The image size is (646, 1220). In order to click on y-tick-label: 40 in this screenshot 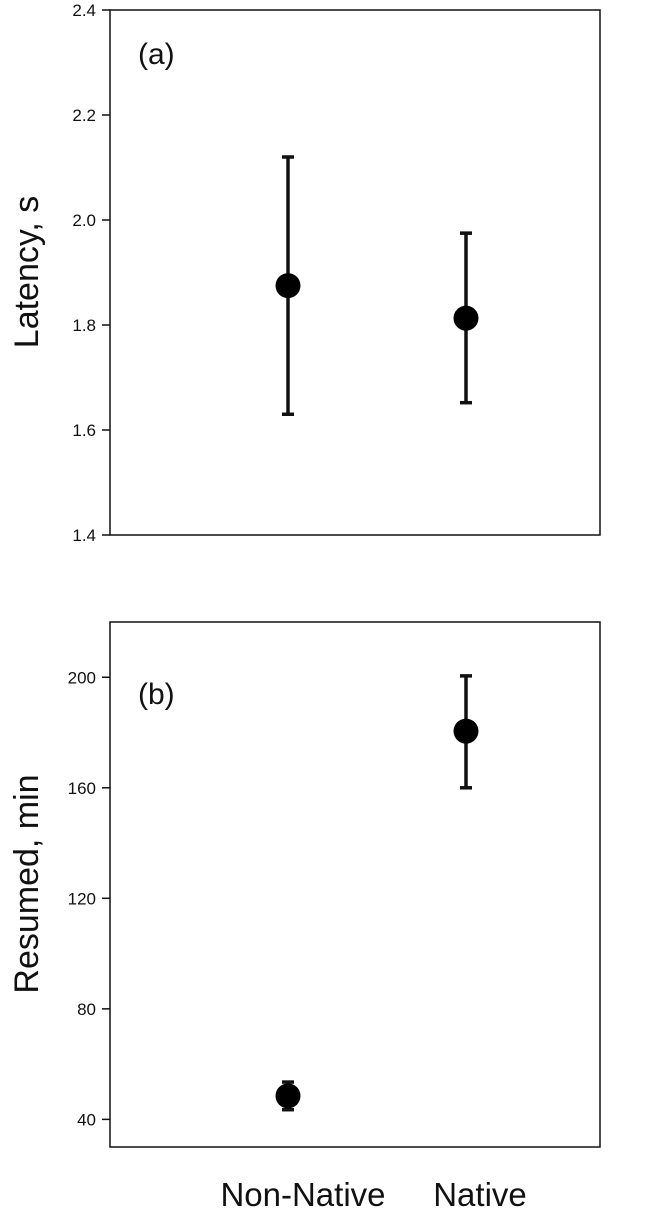, I will do `click(86, 1119)`.